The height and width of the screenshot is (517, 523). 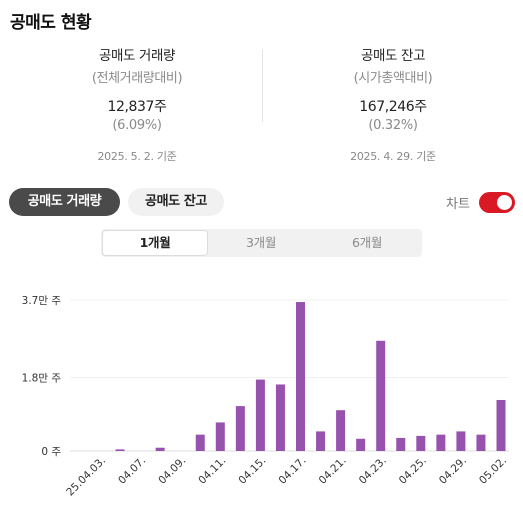 I want to click on x-tick-label: 05.02., so click(x=493, y=471).